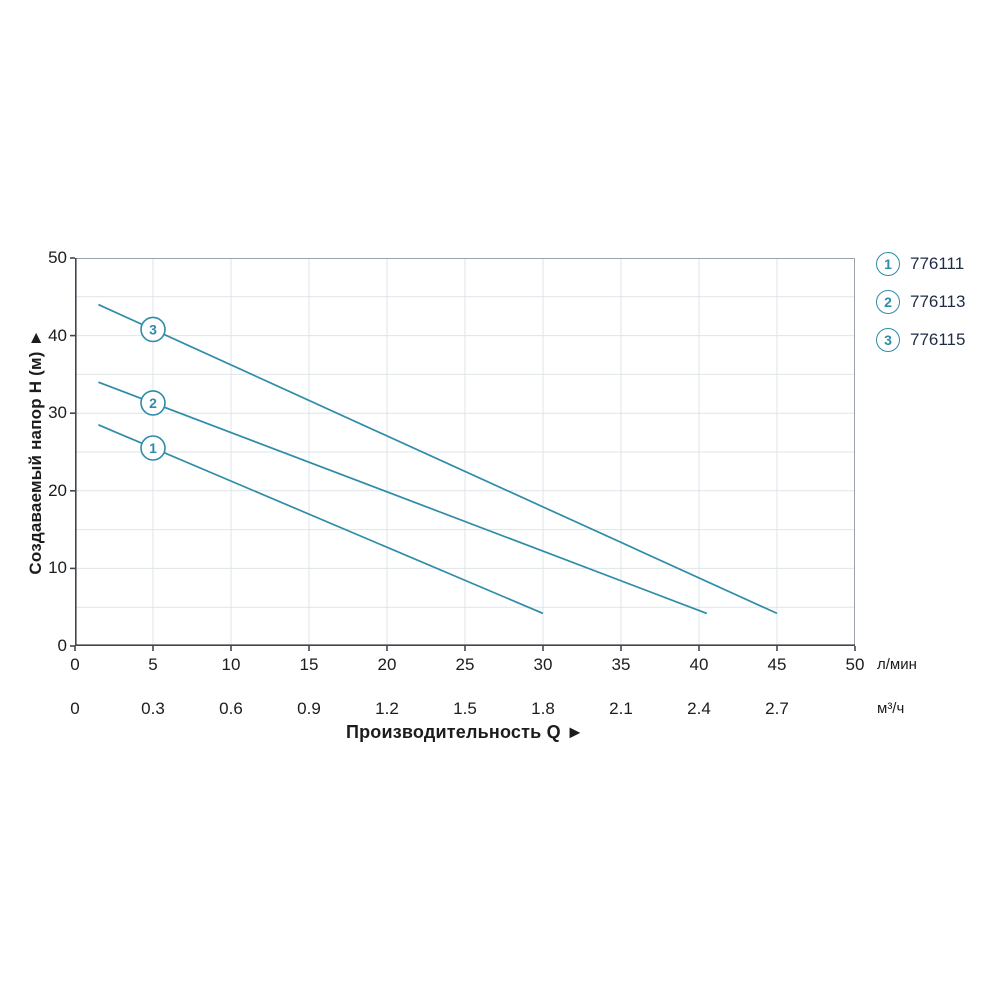 The image size is (1000, 1000). What do you see at coordinates (938, 301) in the screenshot?
I see `series-2-code: 776113` at bounding box center [938, 301].